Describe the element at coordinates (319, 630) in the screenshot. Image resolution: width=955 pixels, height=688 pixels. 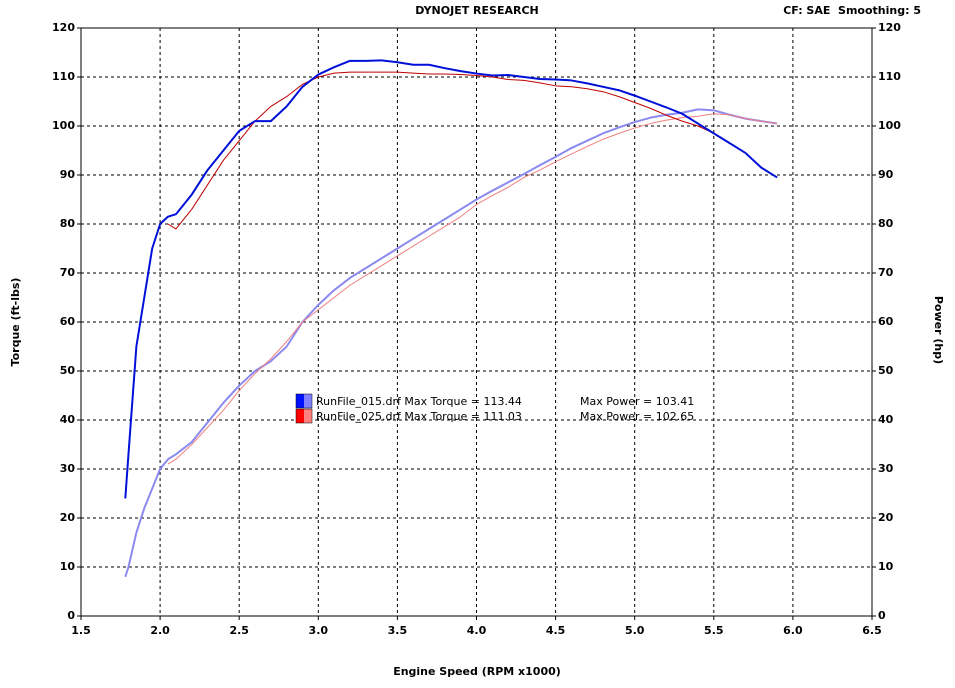
I see `x-tick-label: 3.0` at that location.